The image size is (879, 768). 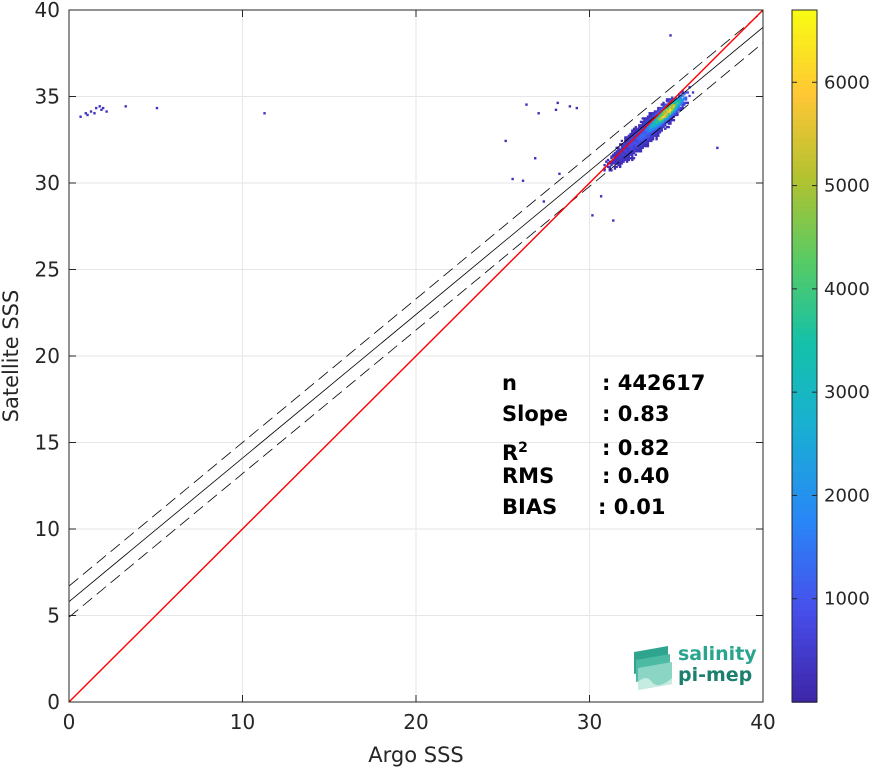 I want to click on stat-rms-label: RMS, so click(x=528, y=476).